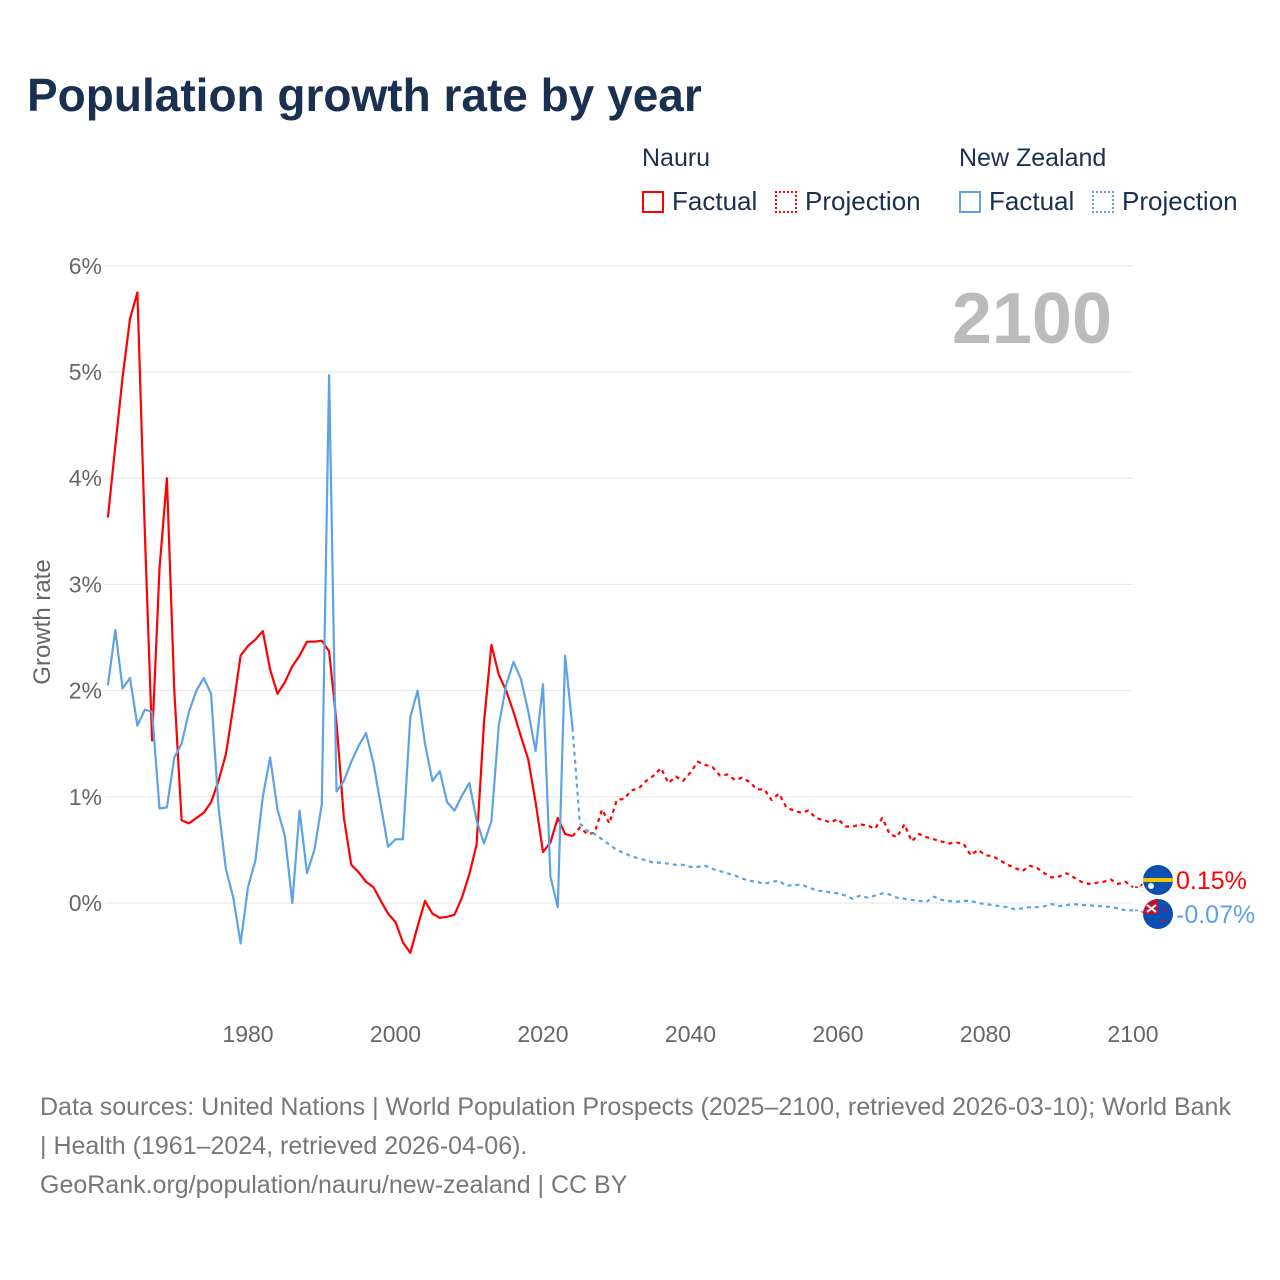  What do you see at coordinates (1158, 880) in the screenshot?
I see `nauru-flag-icon` at bounding box center [1158, 880].